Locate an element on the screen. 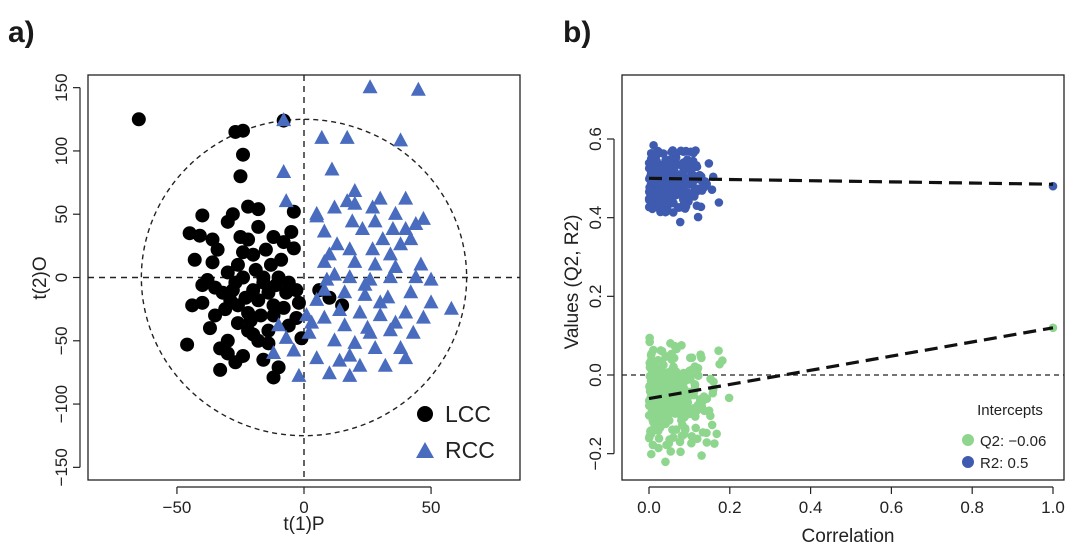  legend-marker-lcc is located at coordinates (425, 414).